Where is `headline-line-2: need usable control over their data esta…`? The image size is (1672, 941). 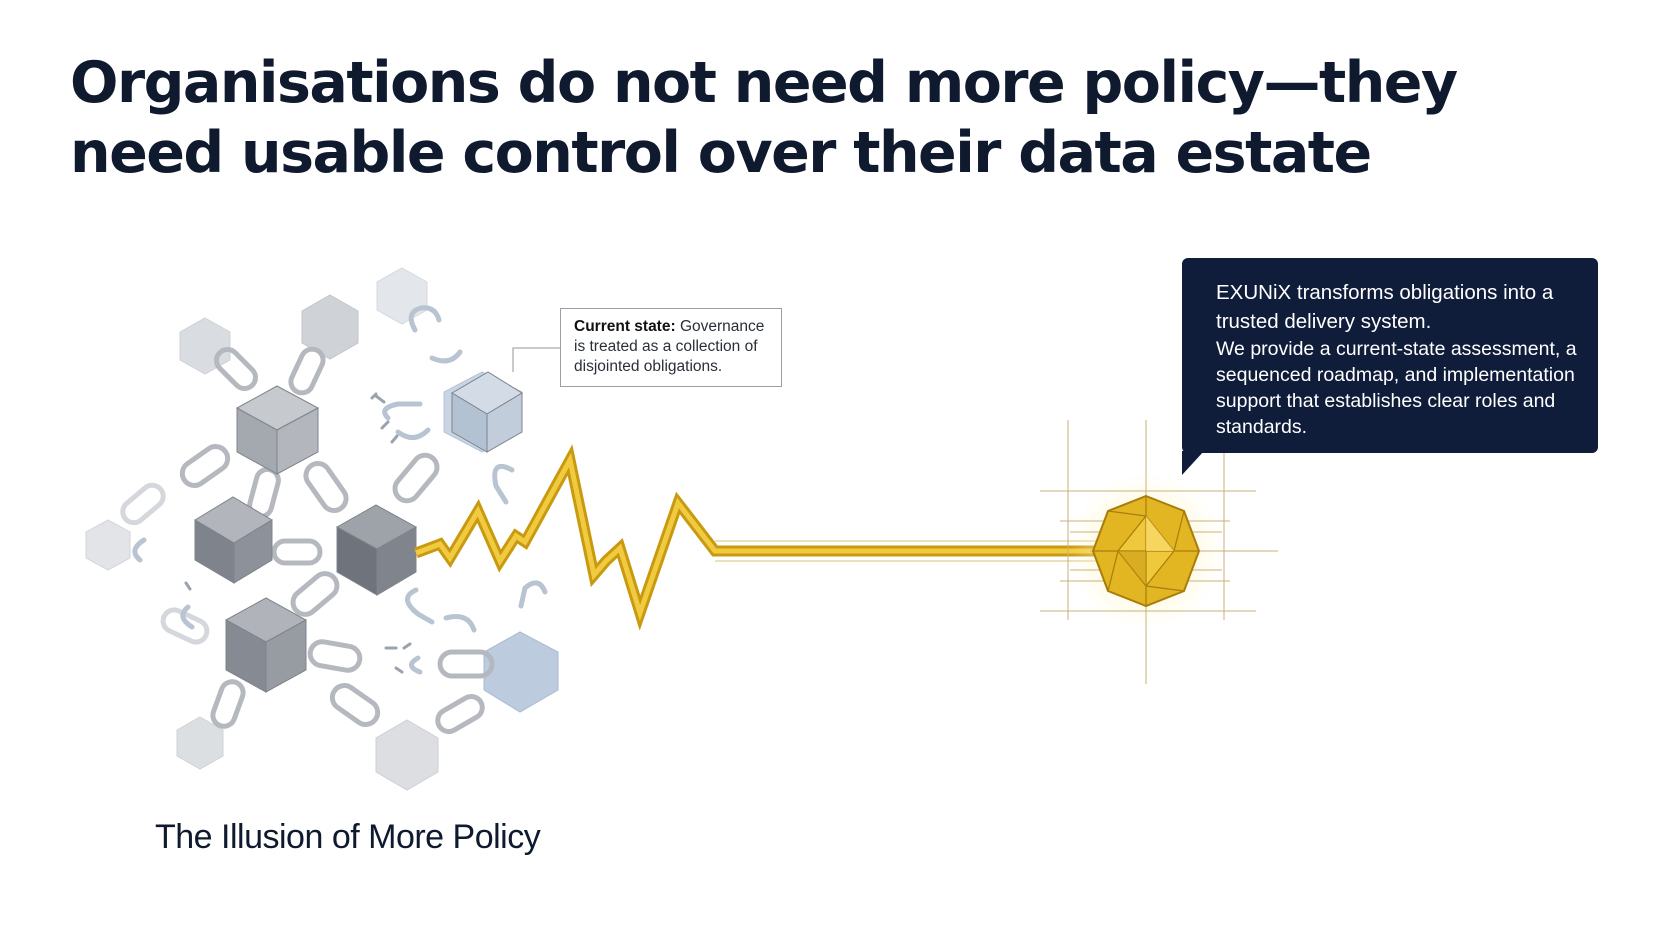 headline-line-2: need usable control over their data esta… is located at coordinates (721, 153).